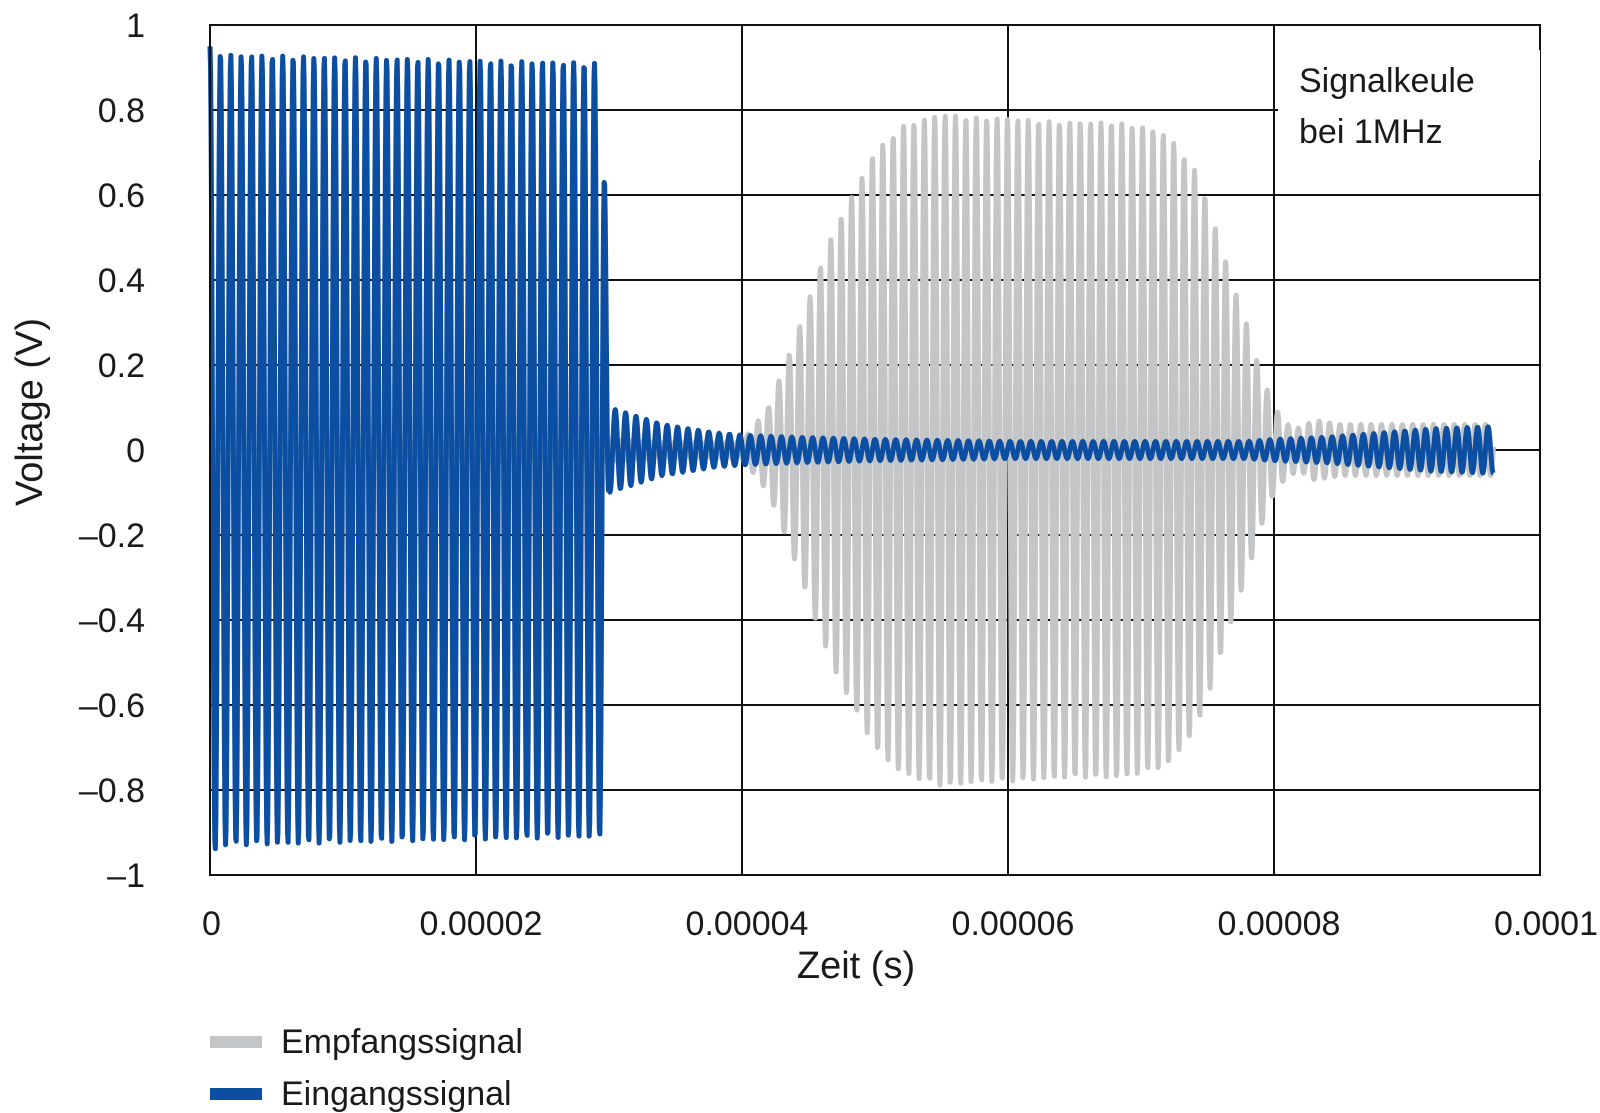  What do you see at coordinates (1387, 81) in the screenshot?
I see `annotation-line-1: Signalkeule` at bounding box center [1387, 81].